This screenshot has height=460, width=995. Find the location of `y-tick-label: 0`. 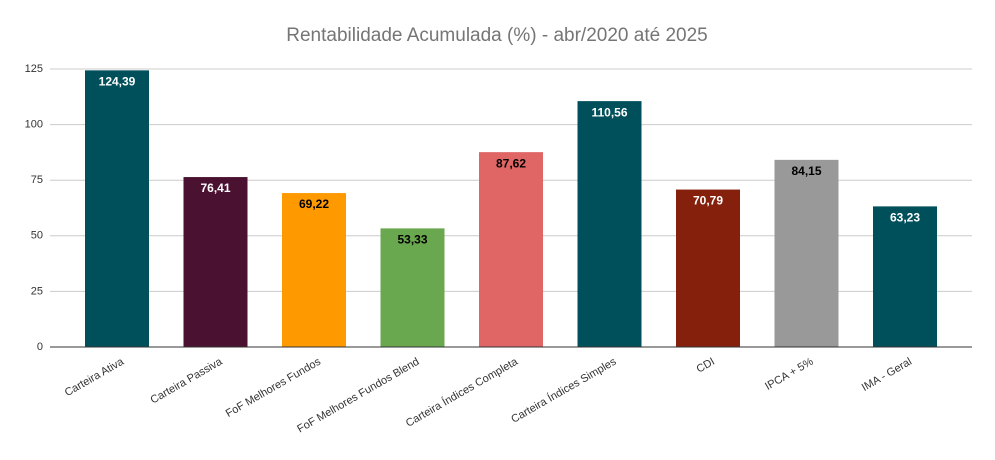

y-tick-label: 0 is located at coordinates (40, 347).